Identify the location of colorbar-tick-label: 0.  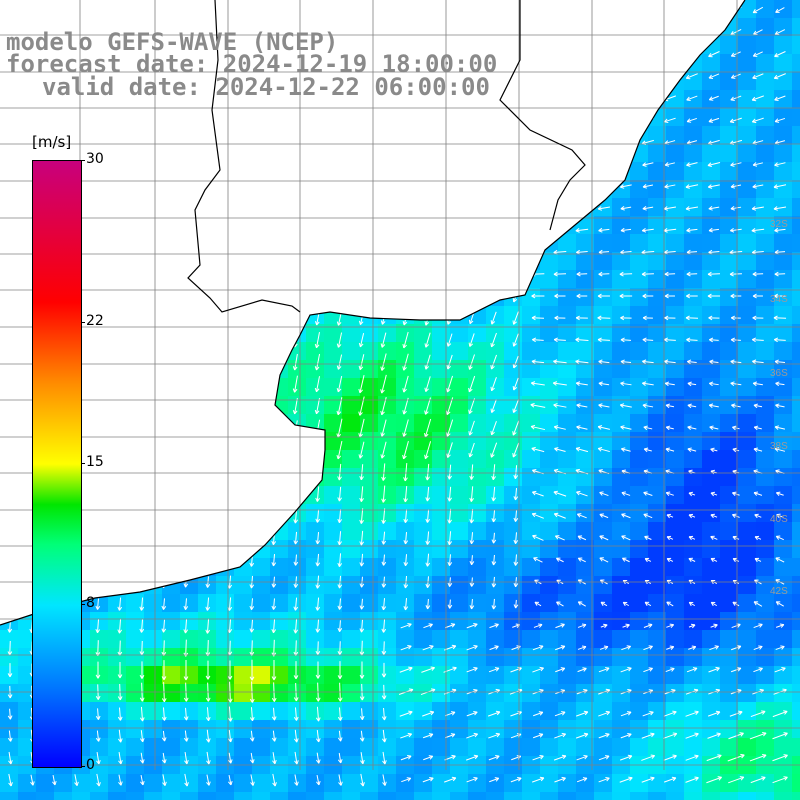
(90, 765).